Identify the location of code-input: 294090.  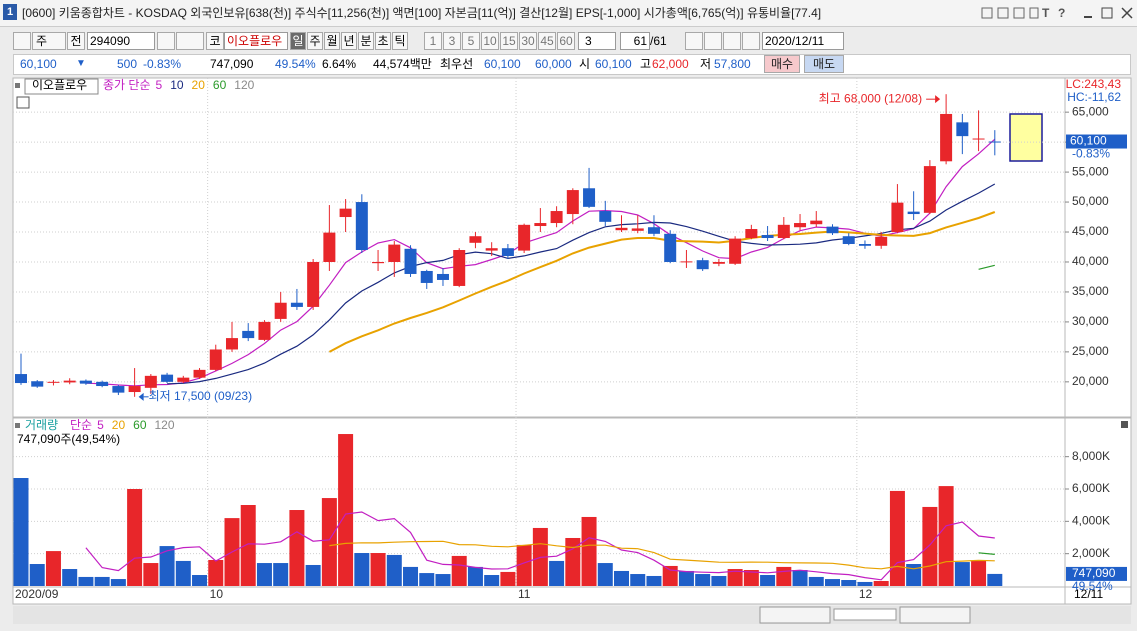
(121, 41).